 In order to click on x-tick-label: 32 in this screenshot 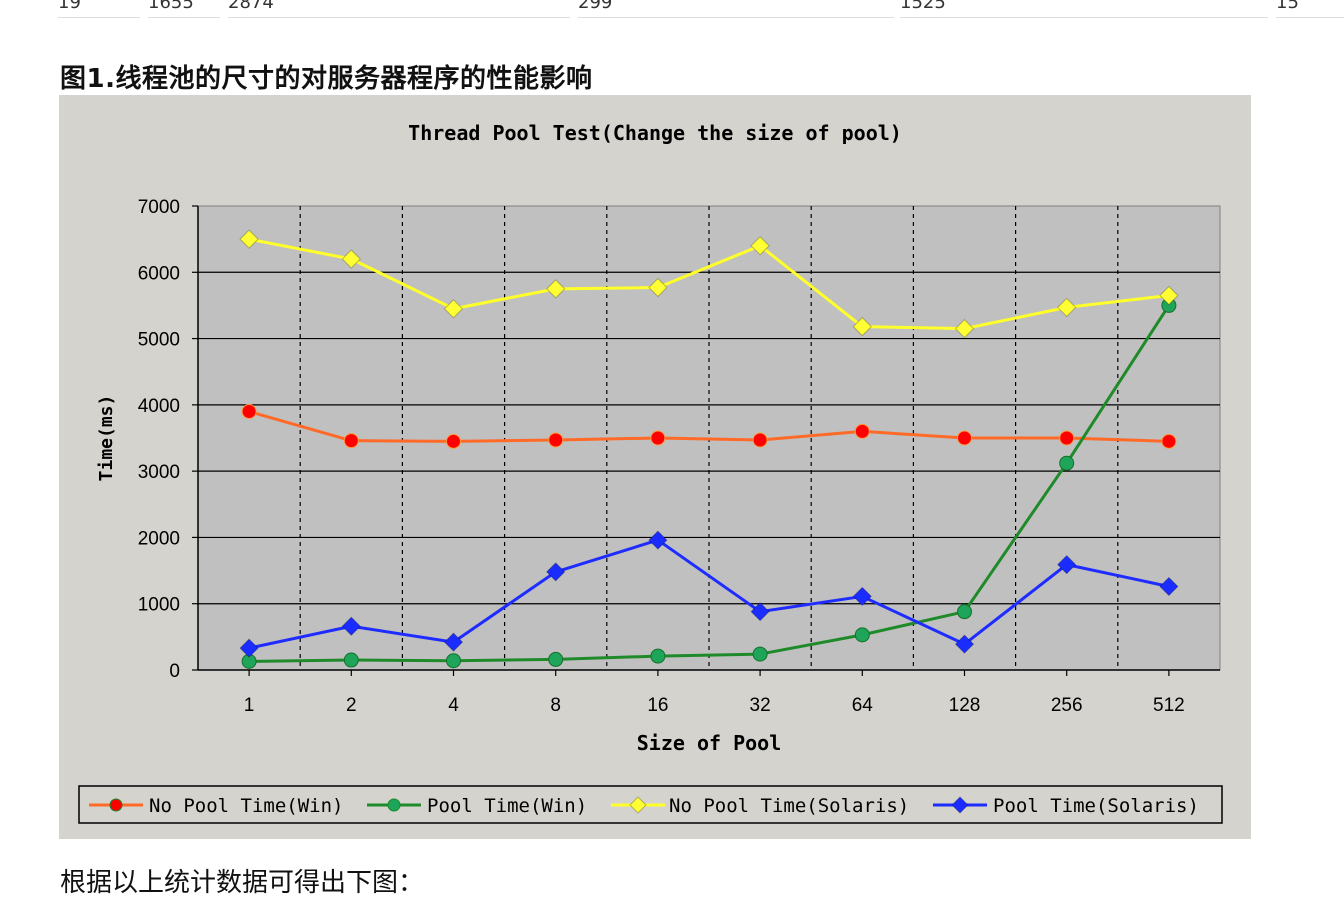, I will do `click(760, 705)`.